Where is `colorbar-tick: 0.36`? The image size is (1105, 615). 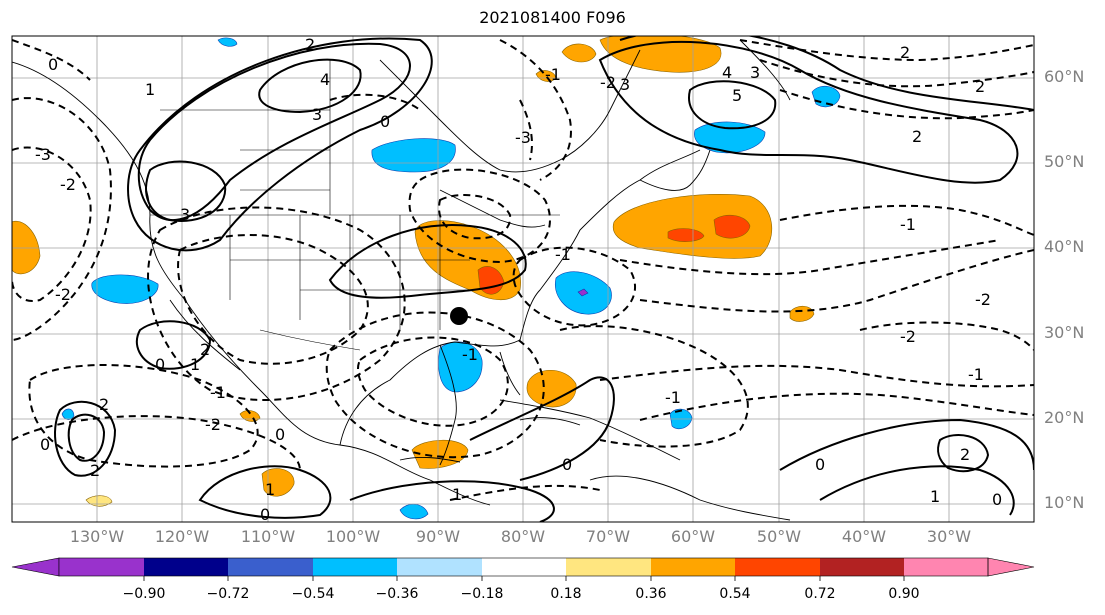
colorbar-tick: 0.36 is located at coordinates (651, 594).